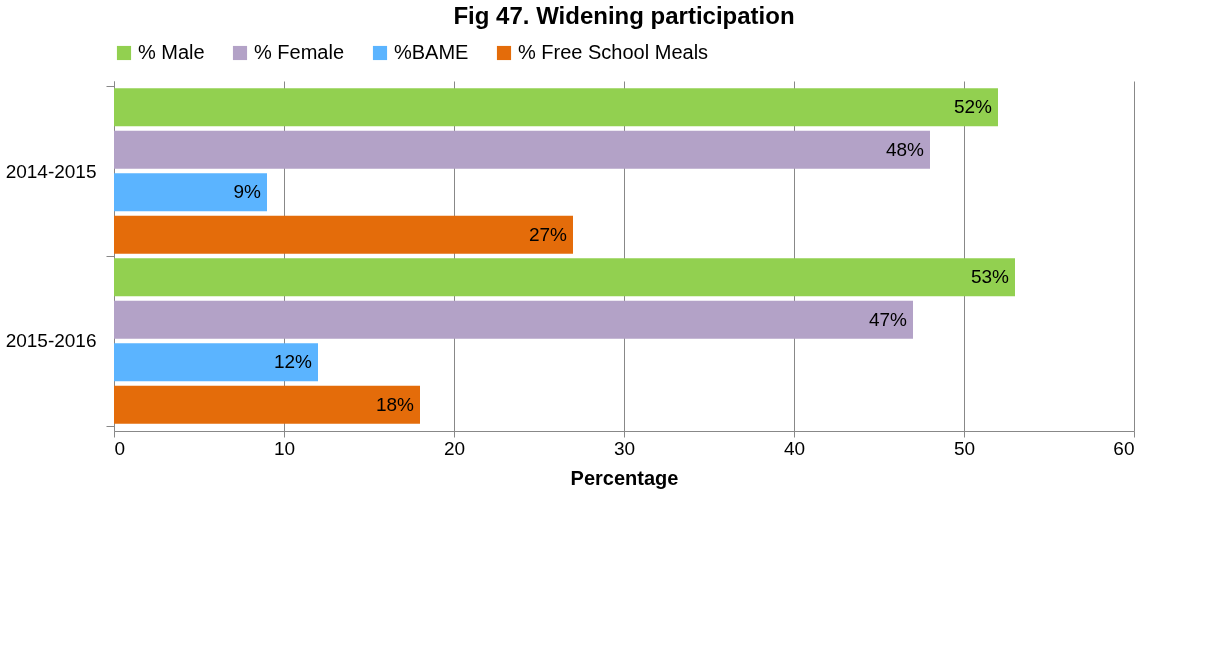 This screenshot has height=646, width=1230. I want to click on legend-label: % Free School Meals, so click(613, 52).